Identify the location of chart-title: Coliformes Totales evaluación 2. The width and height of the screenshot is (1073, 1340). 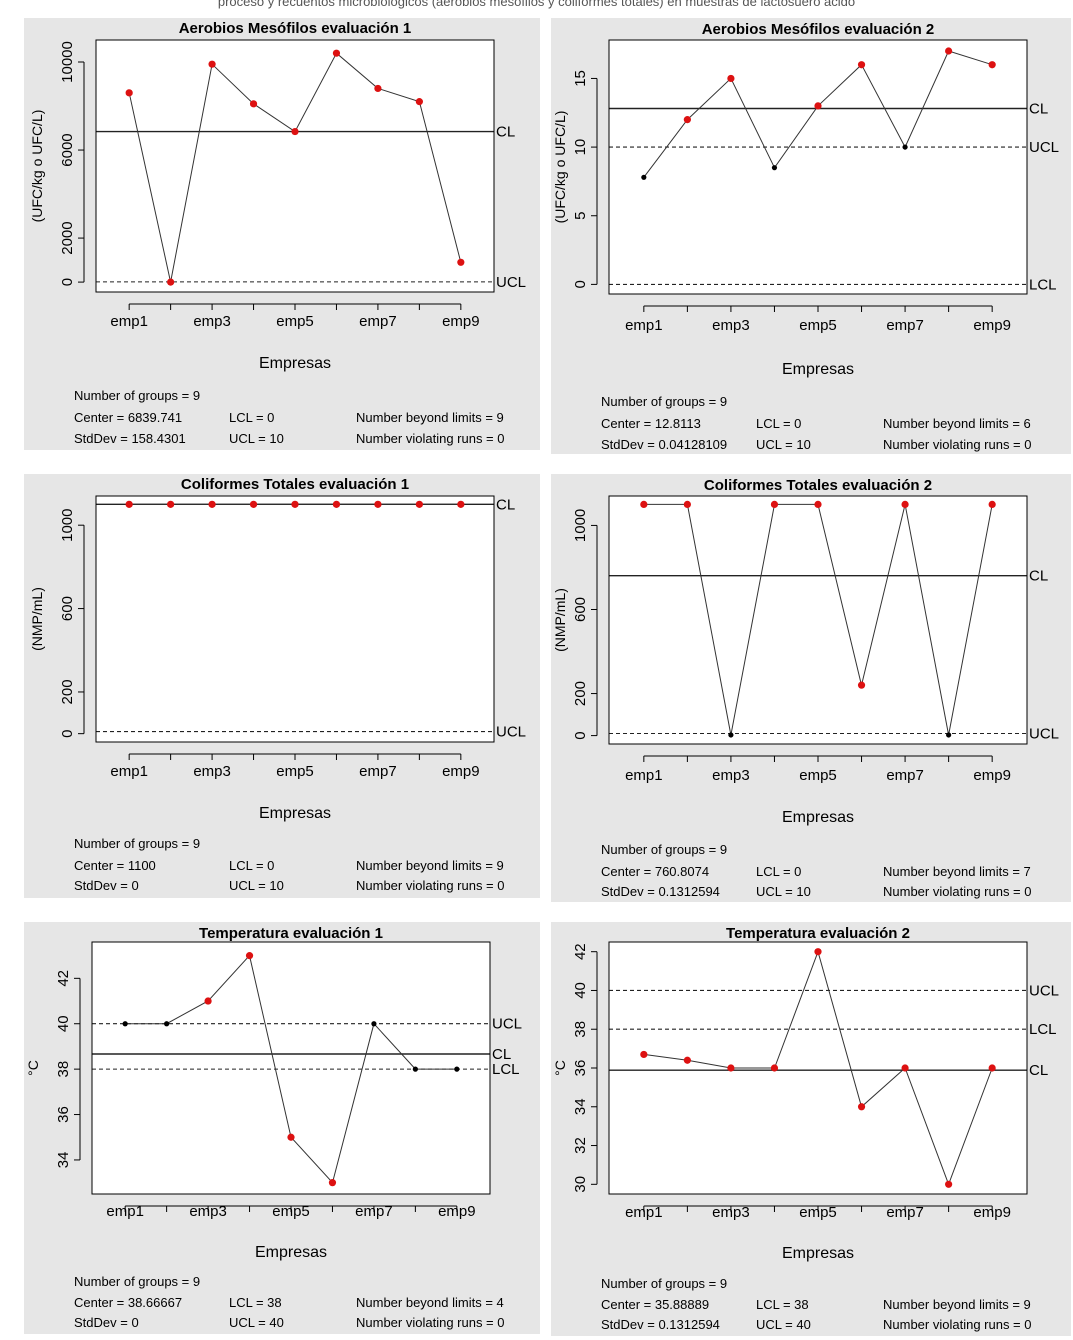
(818, 485).